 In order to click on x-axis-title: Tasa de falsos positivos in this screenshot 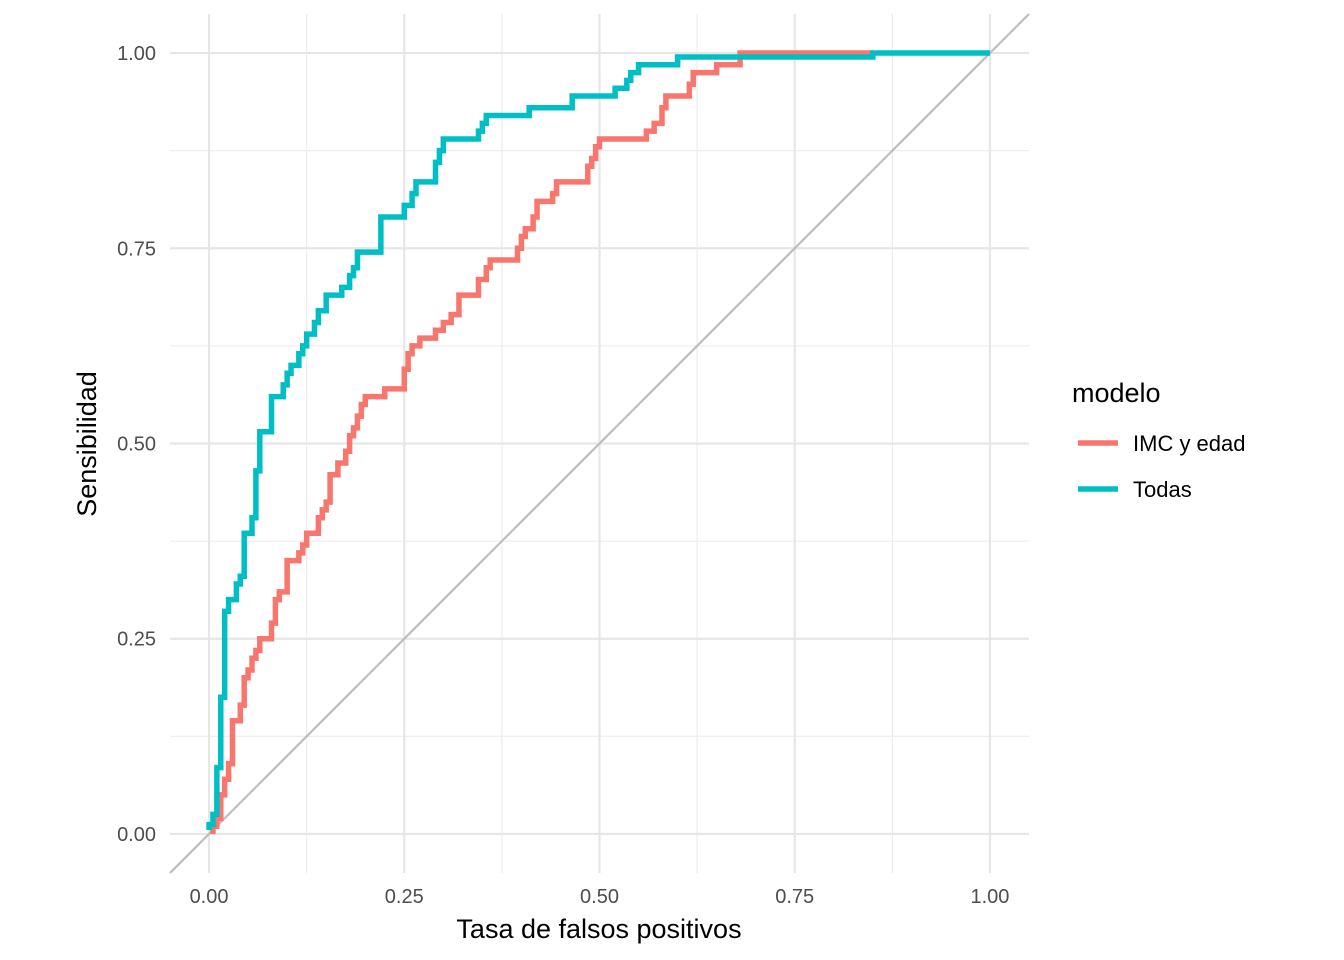, I will do `click(598, 929)`.